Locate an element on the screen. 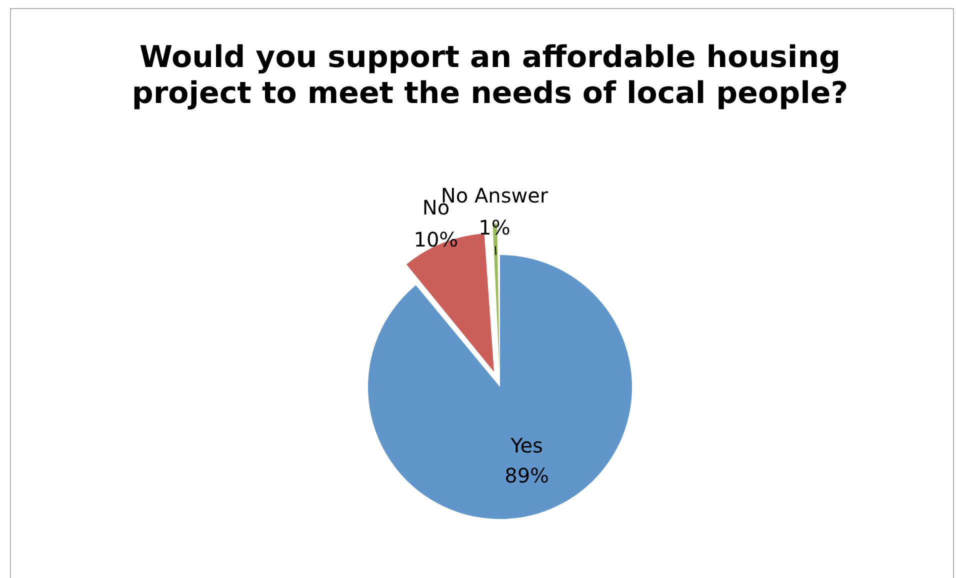 The image size is (956, 578). data-label: 10% is located at coordinates (436, 239).